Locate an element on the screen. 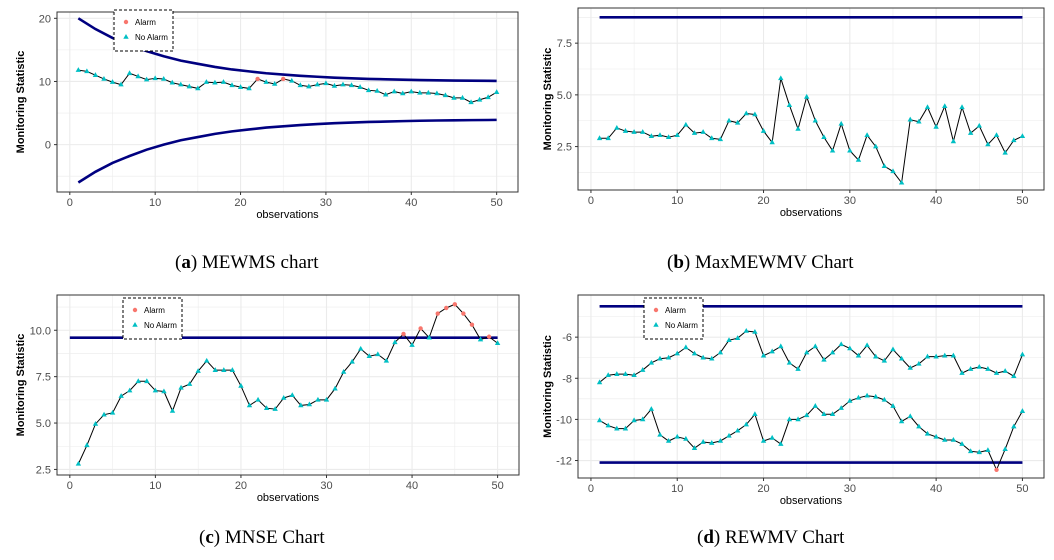 The width and height of the screenshot is (1054, 560). legend-alarm-label: Alarm is located at coordinates (145, 22).